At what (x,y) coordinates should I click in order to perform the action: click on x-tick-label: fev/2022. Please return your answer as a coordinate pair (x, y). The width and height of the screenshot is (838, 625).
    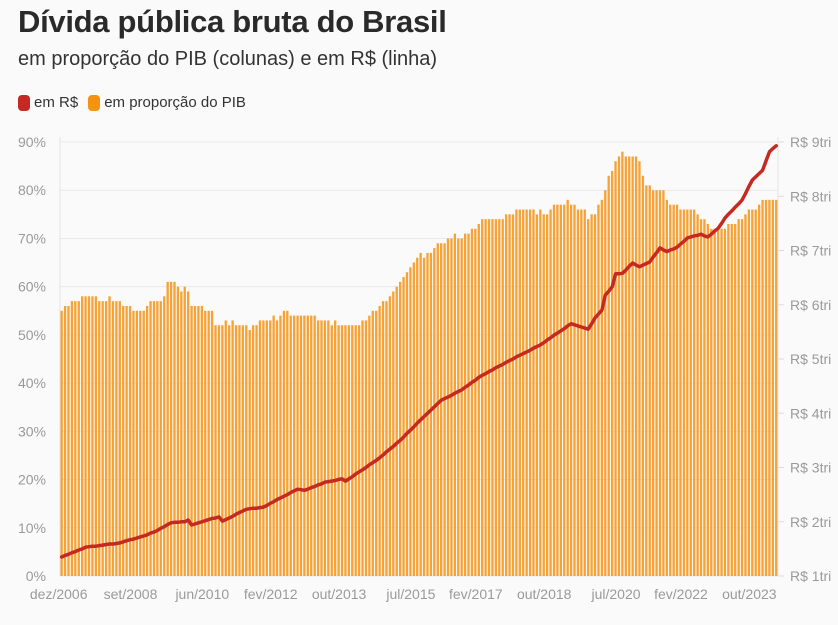
    Looking at the image, I should click on (681, 594).